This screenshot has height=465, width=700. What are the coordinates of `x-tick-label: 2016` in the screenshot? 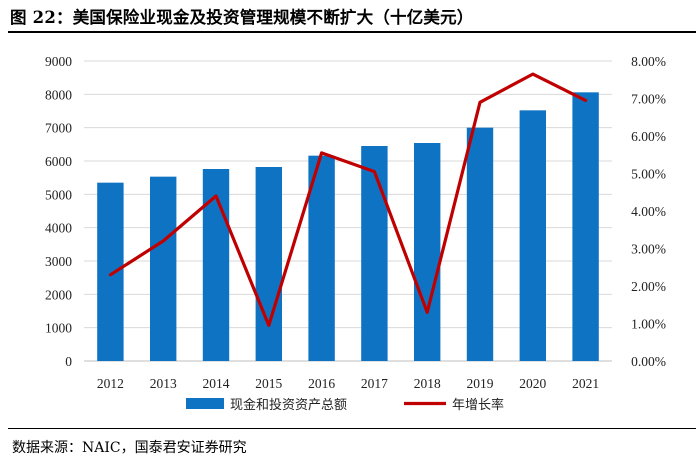 It's located at (321, 383).